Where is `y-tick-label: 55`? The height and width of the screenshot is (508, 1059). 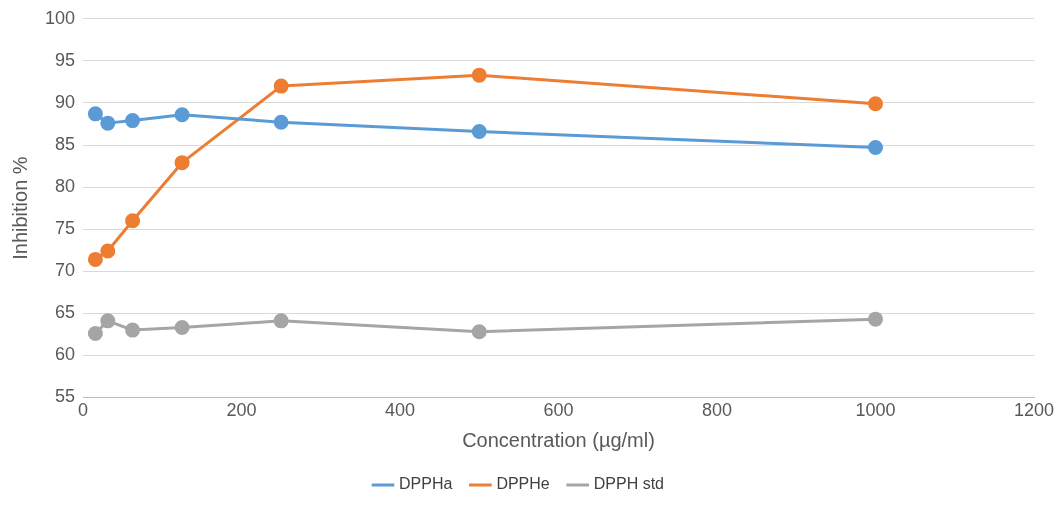 y-tick-label: 55 is located at coordinates (65, 396).